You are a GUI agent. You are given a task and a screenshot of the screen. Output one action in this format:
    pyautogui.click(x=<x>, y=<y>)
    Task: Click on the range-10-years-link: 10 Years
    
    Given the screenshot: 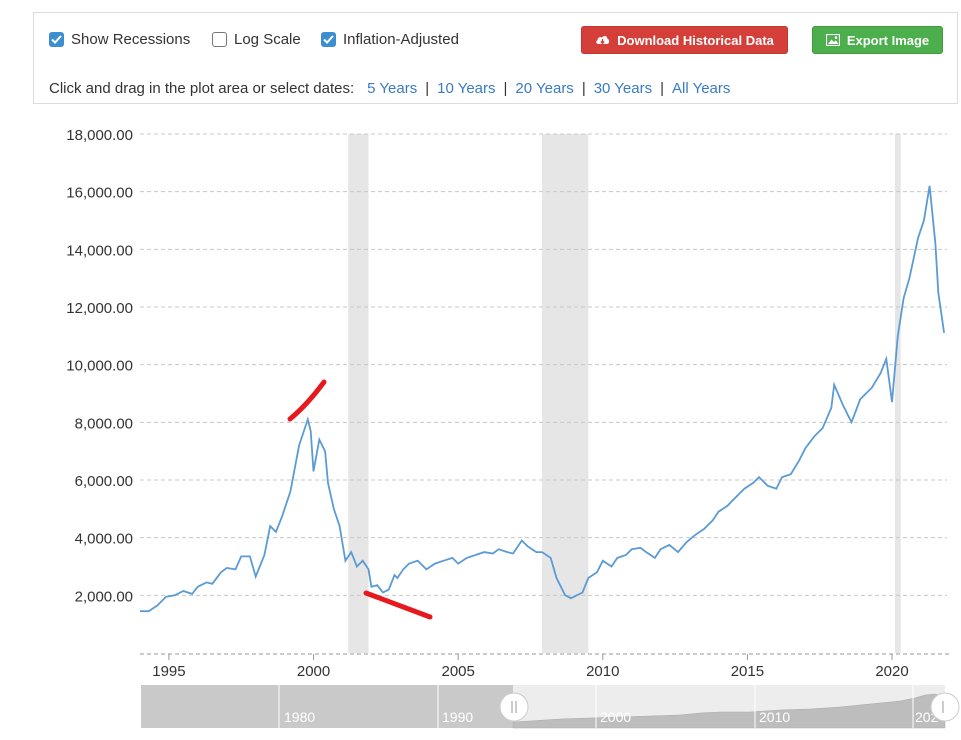 What is the action you would take?
    pyautogui.click(x=466, y=88)
    